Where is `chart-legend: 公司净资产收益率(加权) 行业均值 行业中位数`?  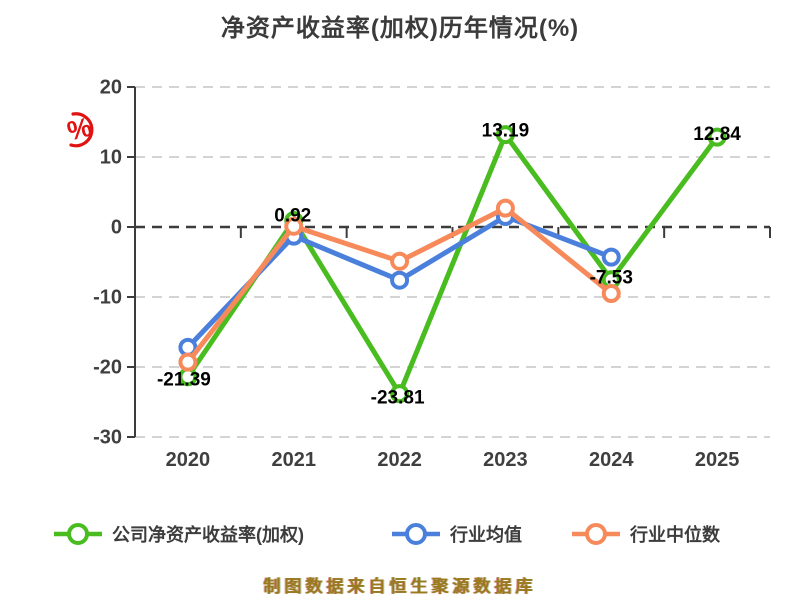
chart-legend: 公司净资产收益率(加权) 行业均值 行业中位数 is located at coordinates (400, 537).